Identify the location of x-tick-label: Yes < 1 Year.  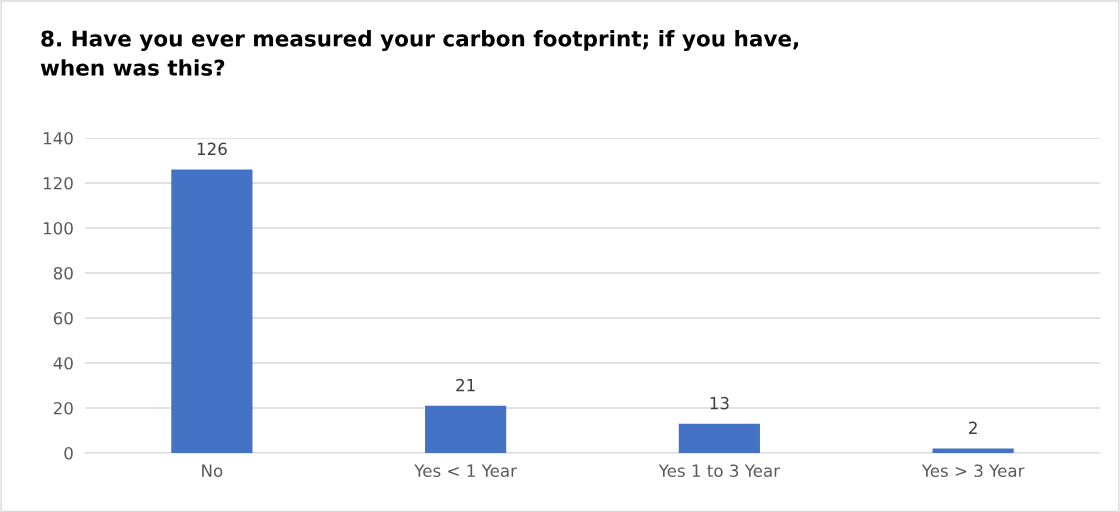
(465, 471).